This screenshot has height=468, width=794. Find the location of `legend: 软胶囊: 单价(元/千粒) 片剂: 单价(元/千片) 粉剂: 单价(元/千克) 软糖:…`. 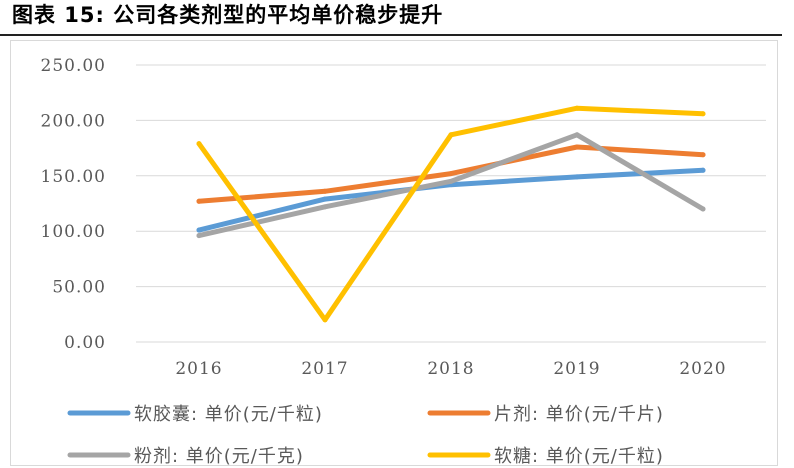

legend: 软胶囊: 单价(元/千粒) 片剂: 单价(元/千片) 粉剂: 单价(元/千克) 软糖:… is located at coordinates (365, 435).